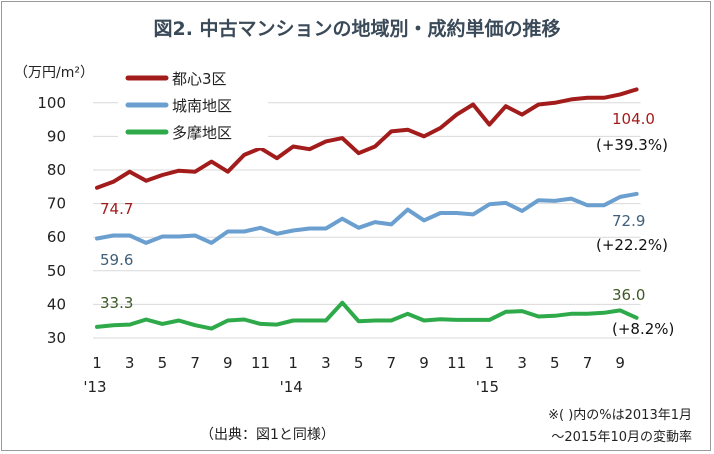 The height and width of the screenshot is (454, 714). I want to click on y-tick-label: 70, so click(56, 204).